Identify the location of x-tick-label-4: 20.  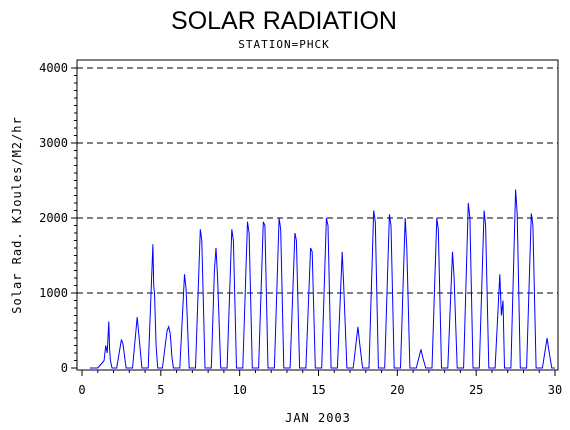
(397, 390).